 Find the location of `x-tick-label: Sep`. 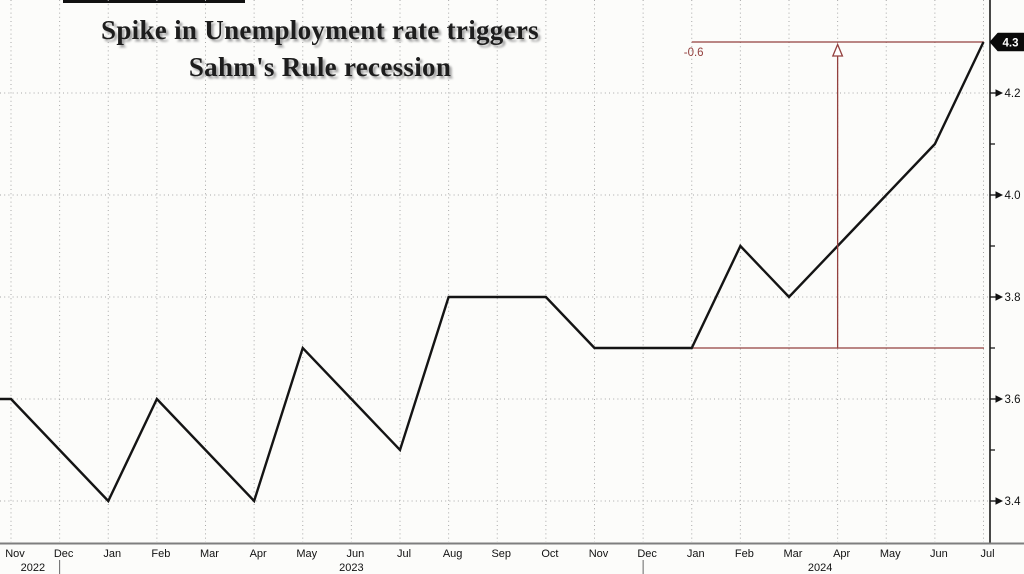

x-tick-label: Sep is located at coordinates (501, 554).